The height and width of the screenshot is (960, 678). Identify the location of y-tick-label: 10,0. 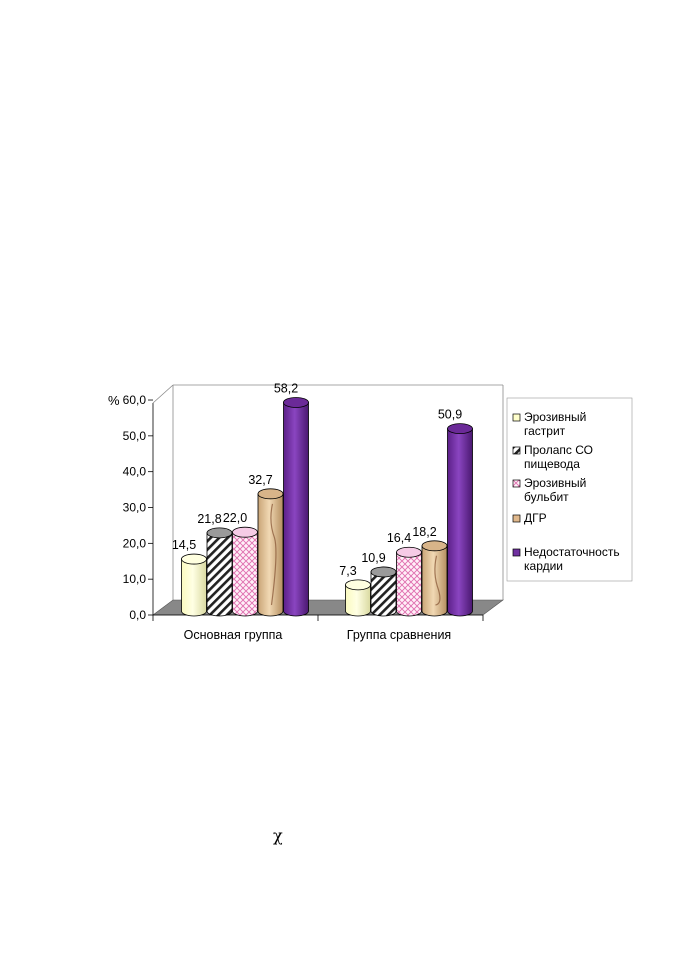
(135, 579).